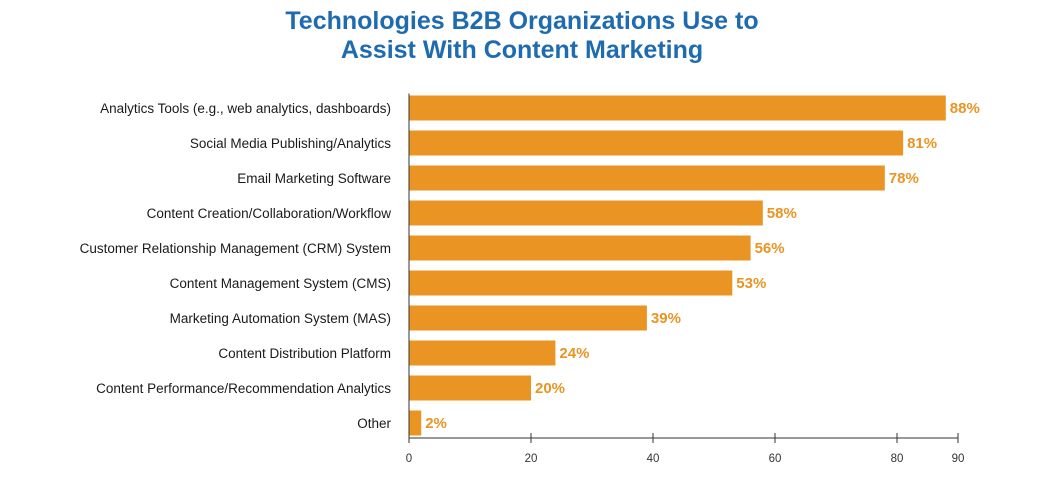  I want to click on category-label: Content Creation/Collaboration/Workflow, so click(269, 213).